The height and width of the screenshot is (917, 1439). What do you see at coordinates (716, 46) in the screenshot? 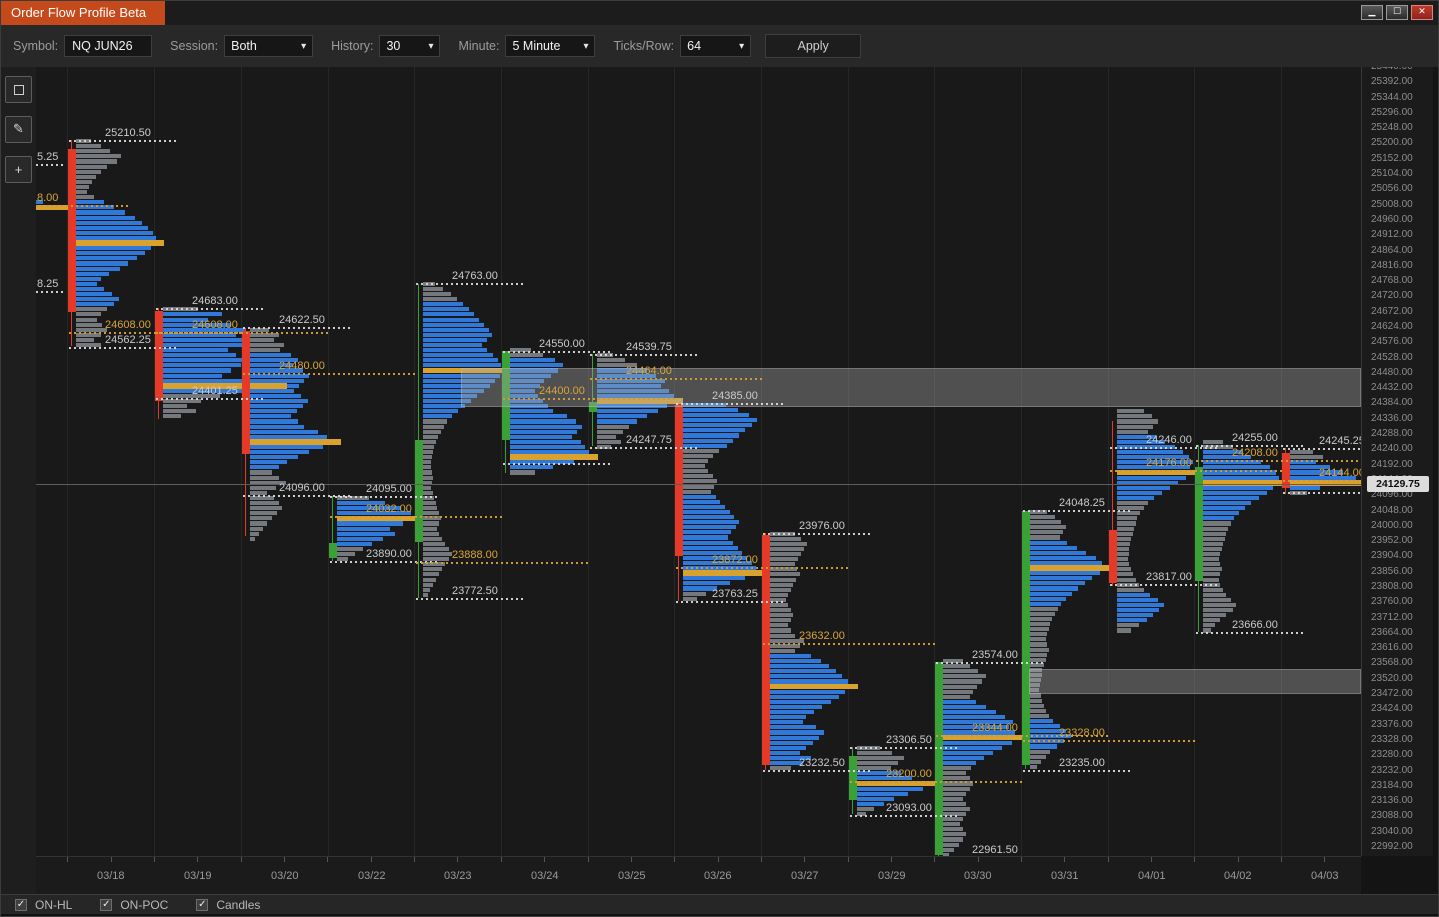
I see `ticks-row-select: 64 ▾` at bounding box center [716, 46].